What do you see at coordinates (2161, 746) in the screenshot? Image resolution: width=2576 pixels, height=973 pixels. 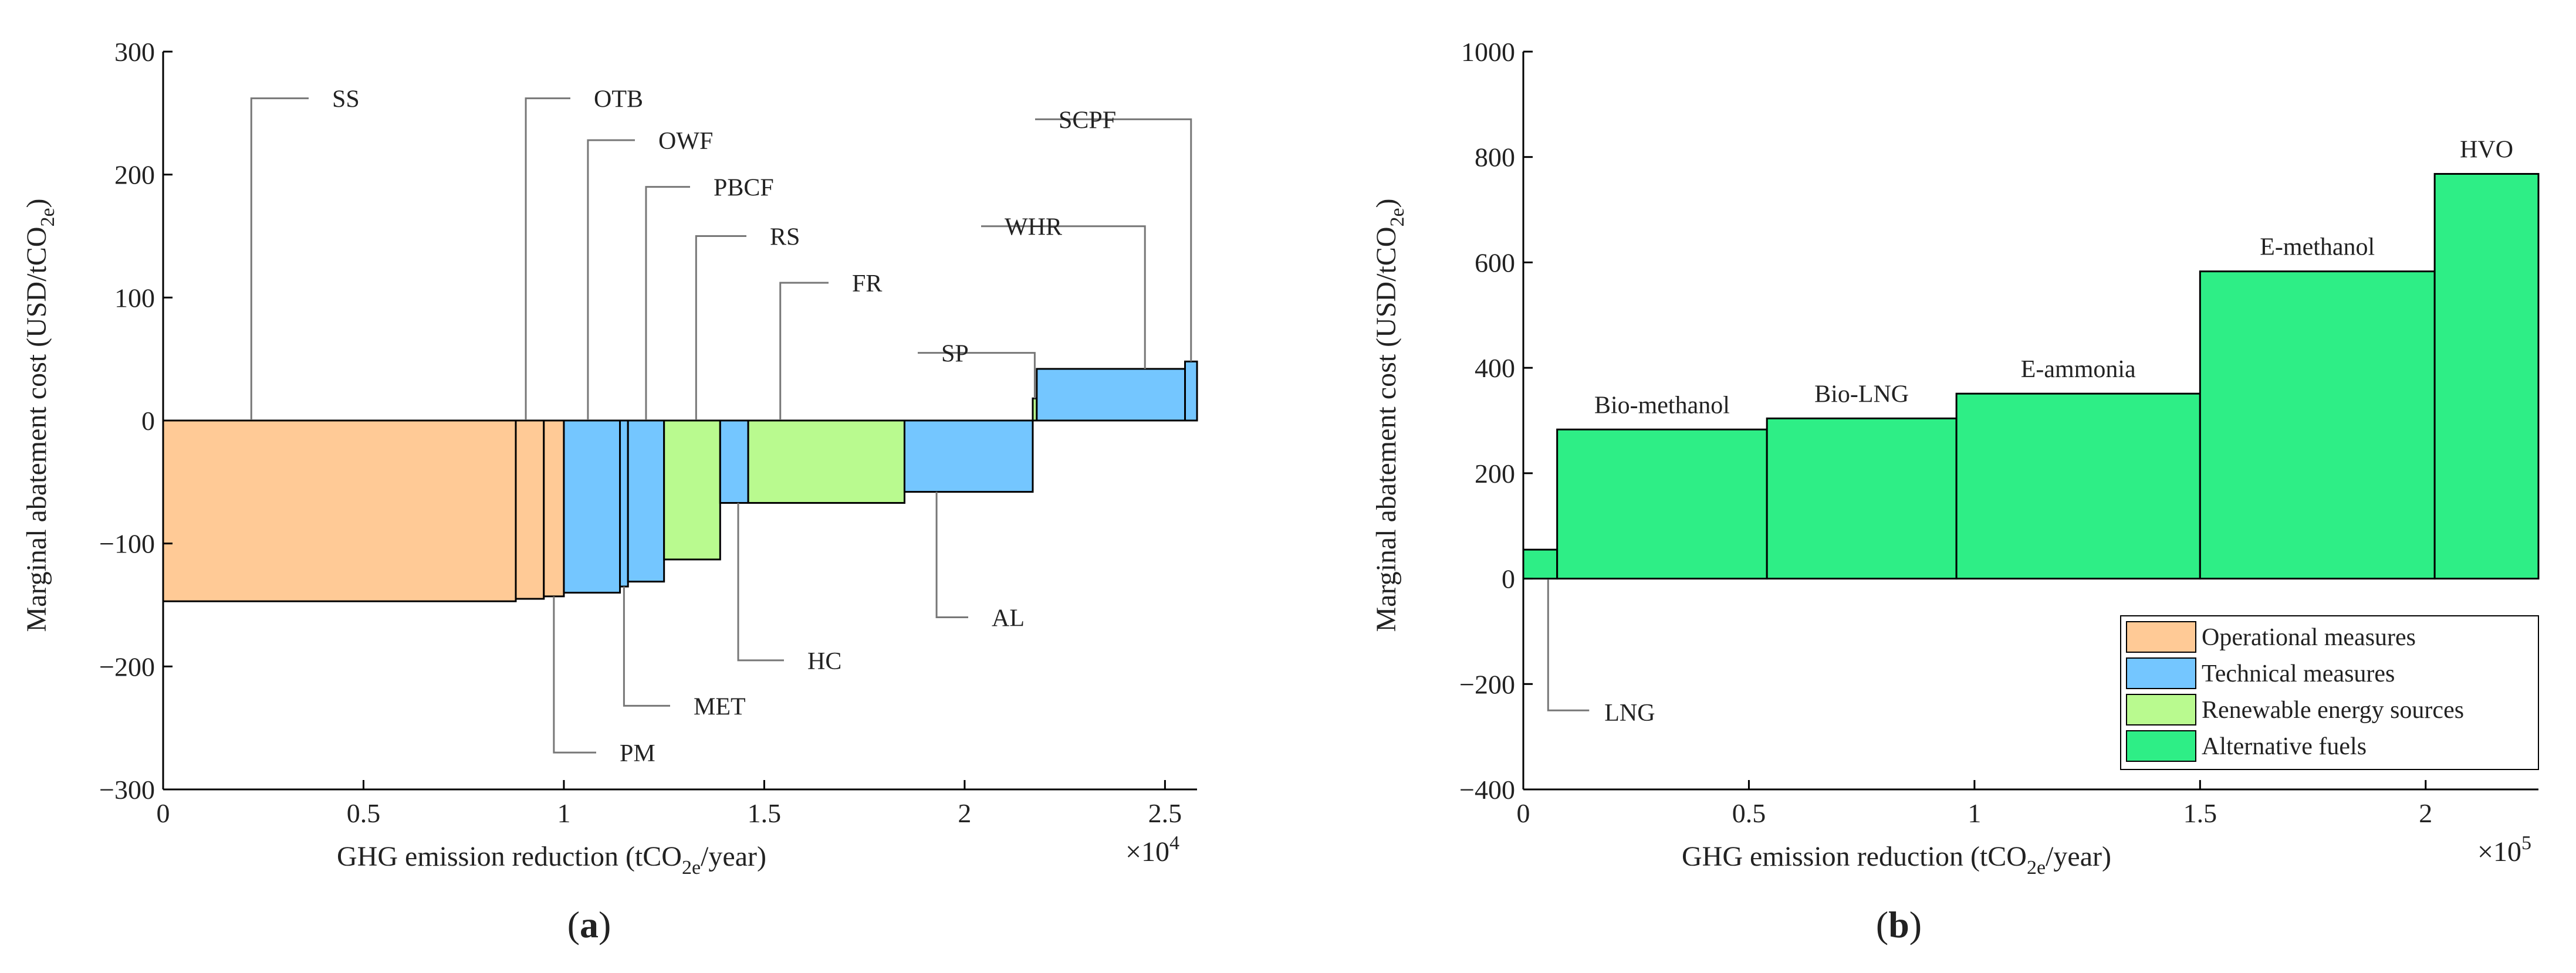 I see `legend-swatch-alternative` at bounding box center [2161, 746].